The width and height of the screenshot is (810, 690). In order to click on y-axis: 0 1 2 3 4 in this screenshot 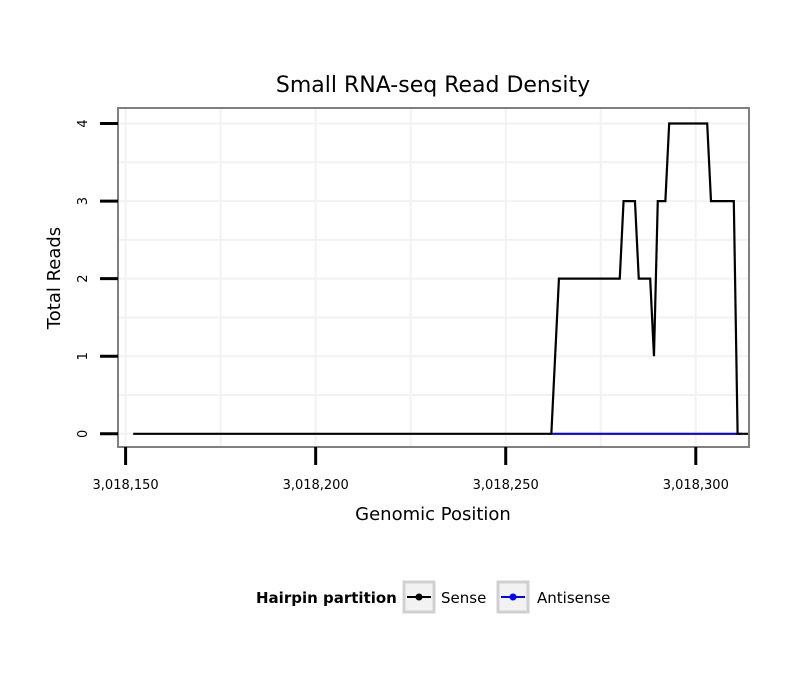, I will do `click(97, 278)`.